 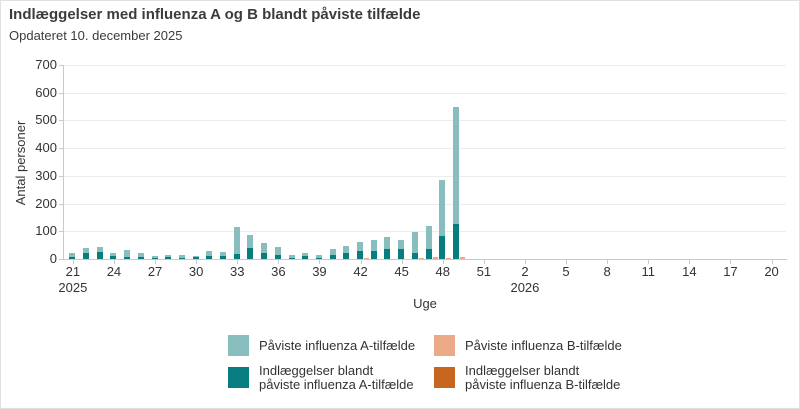 What do you see at coordinates (46, 203) in the screenshot?
I see `y-tick-label-200: 200` at bounding box center [46, 203].